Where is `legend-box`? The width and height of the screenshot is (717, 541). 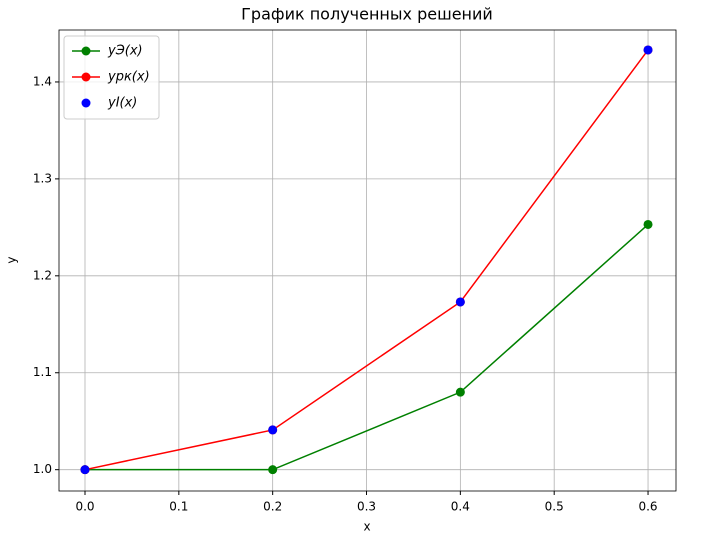 legend-box is located at coordinates (111, 77).